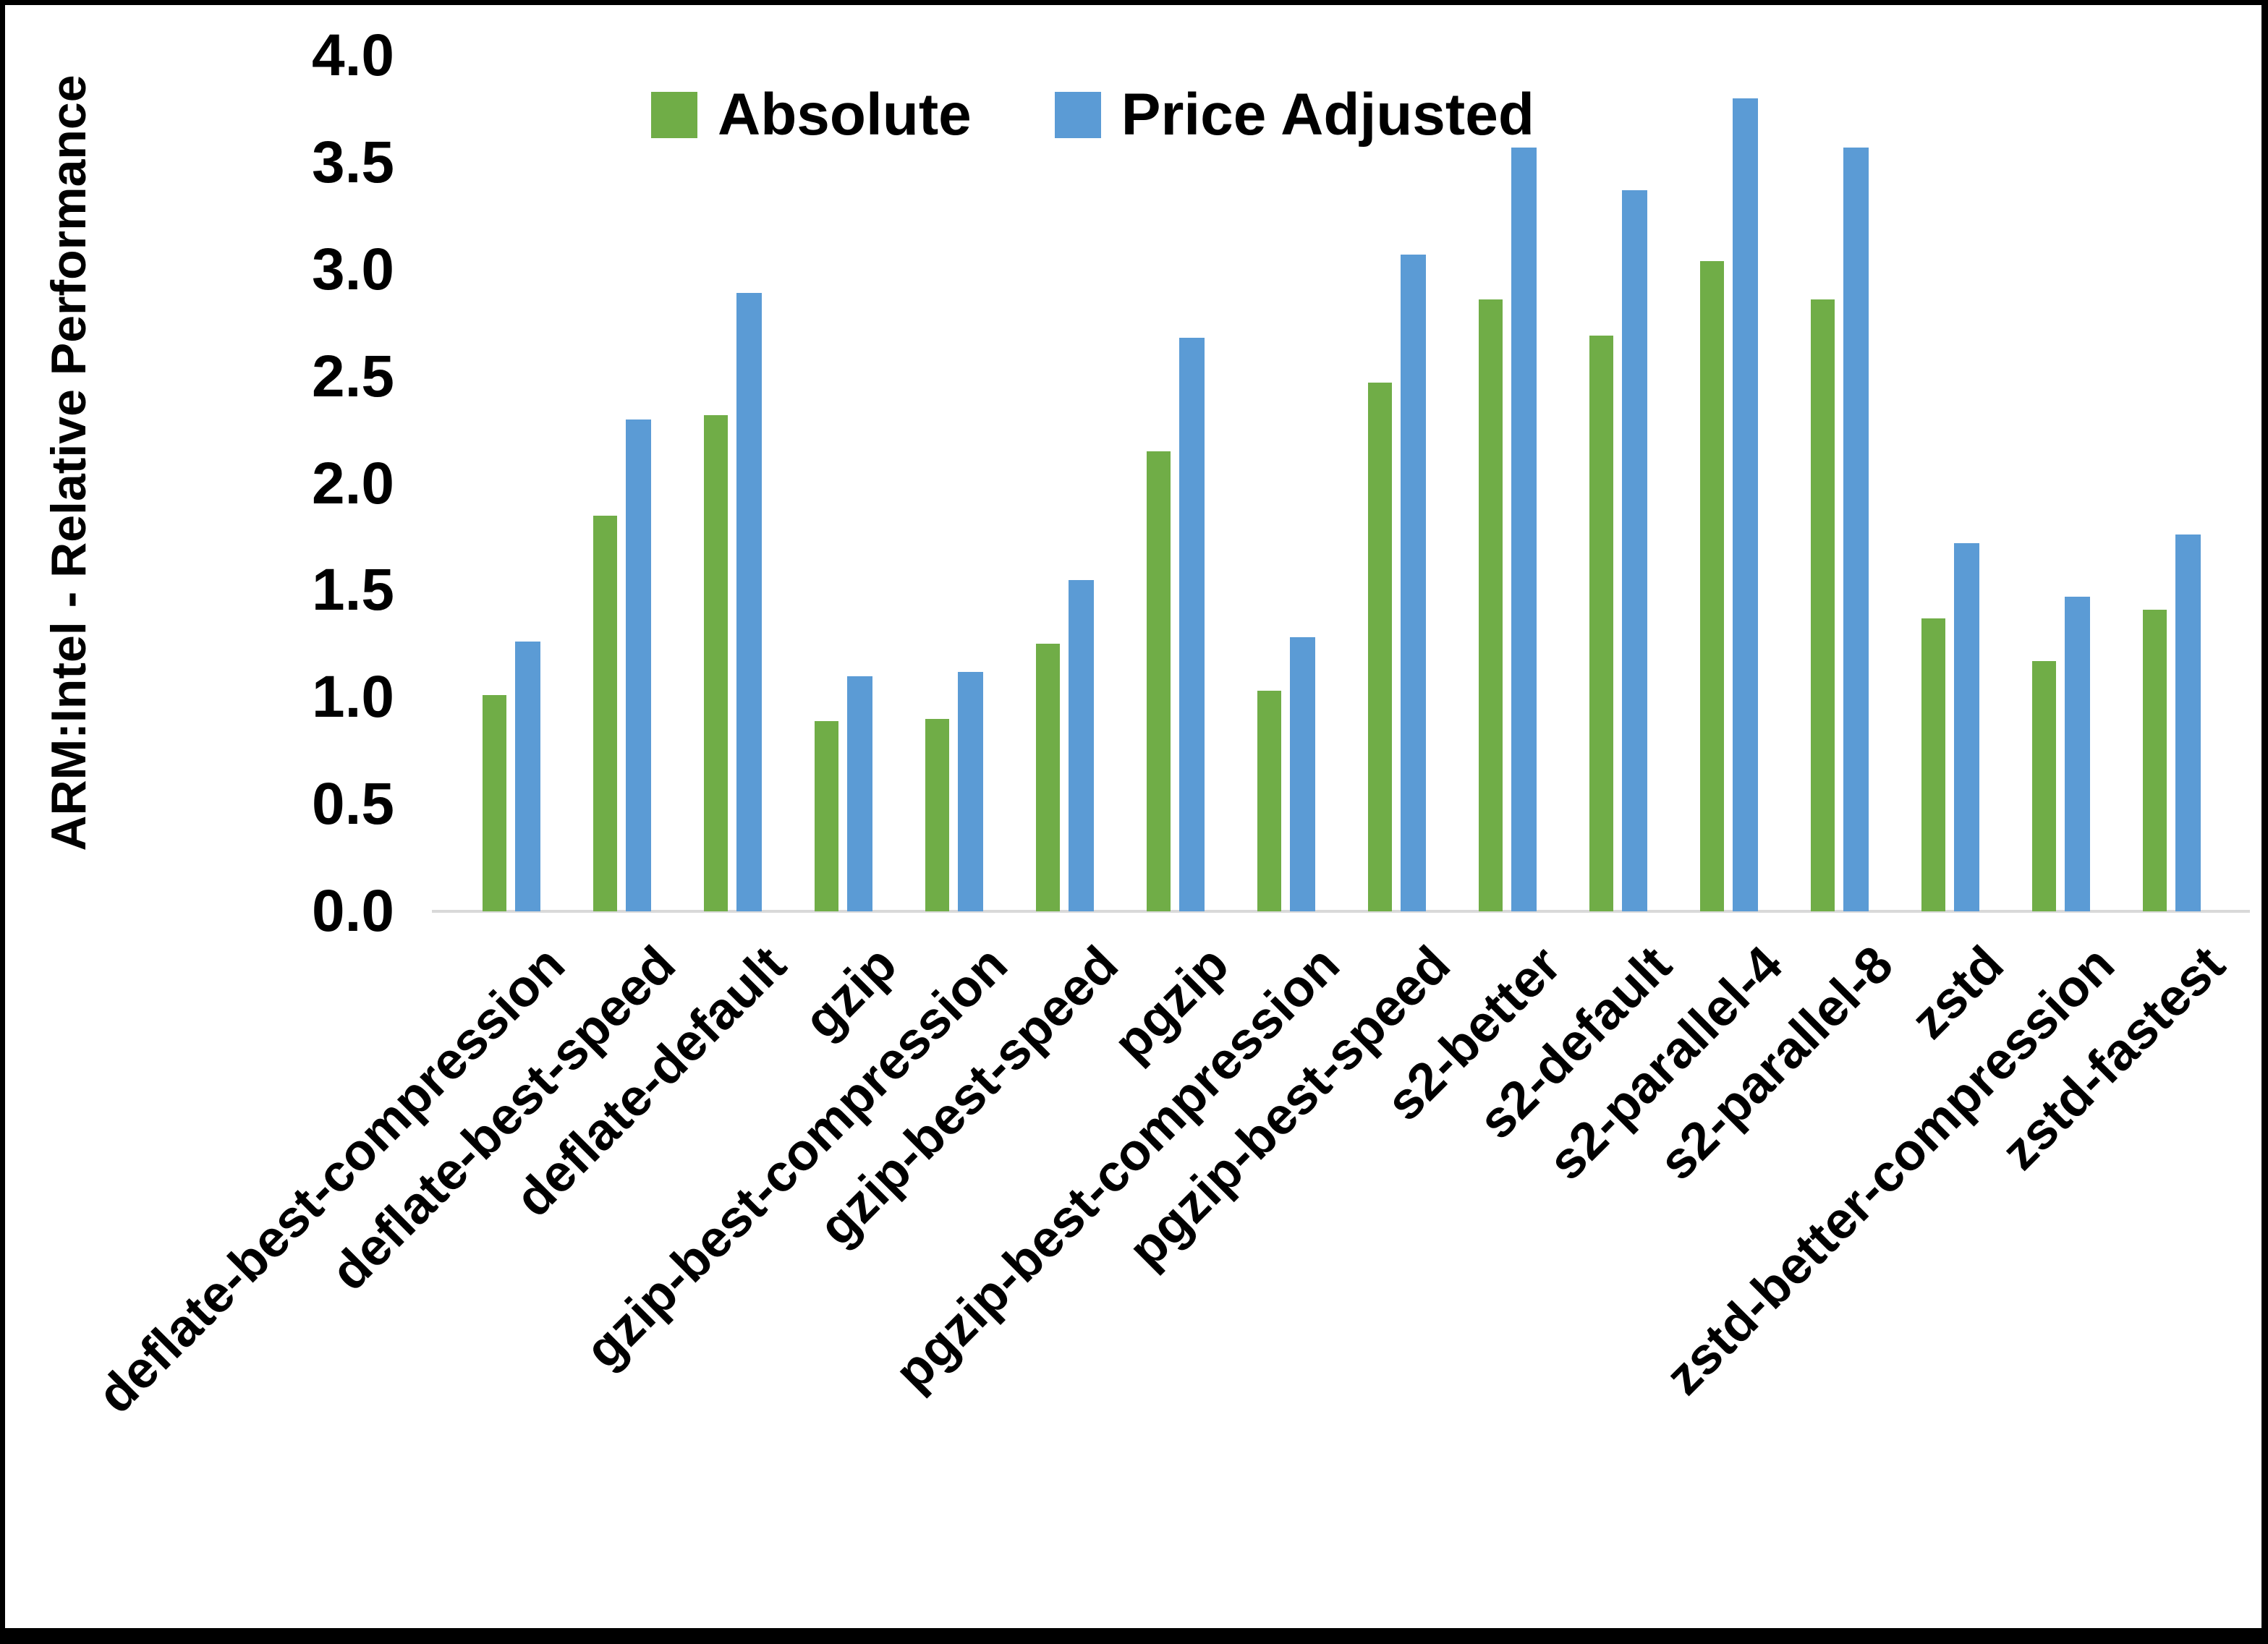 The image size is (2268, 1644). Describe the element at coordinates (1134, 2) in the screenshot. I see `frame-border-top` at that location.